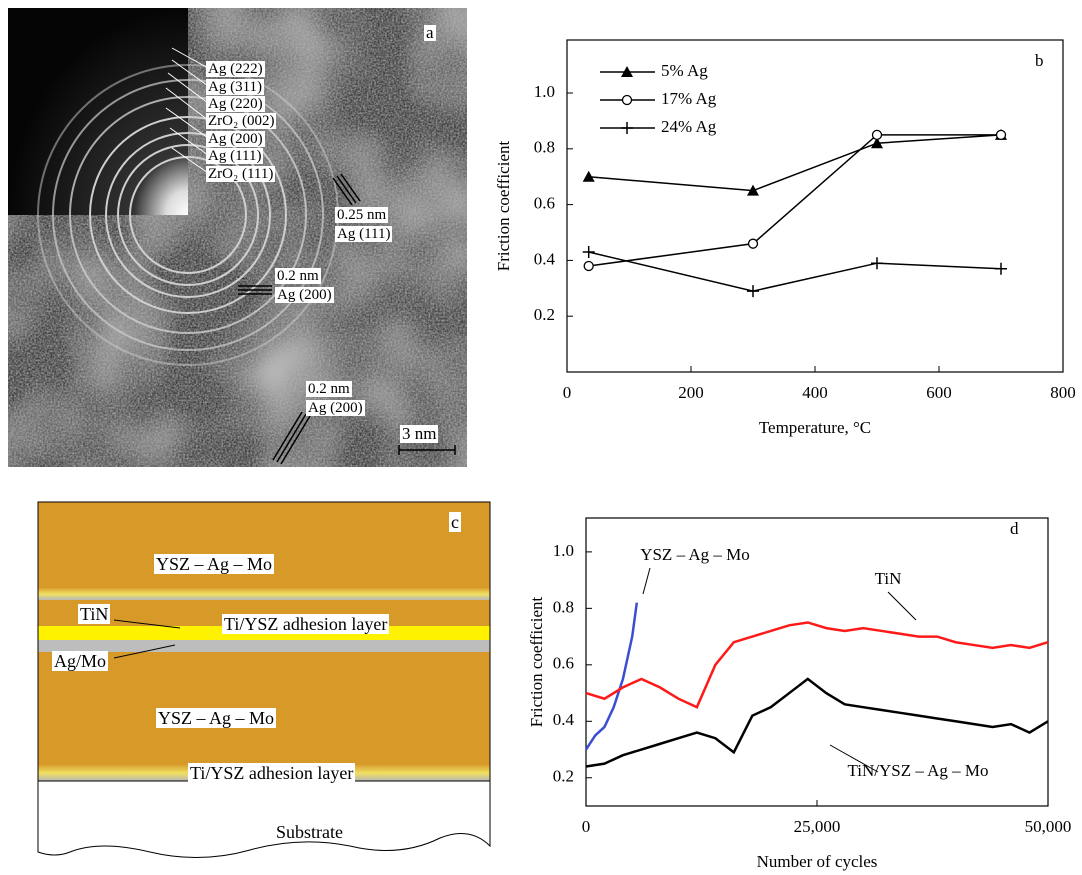  What do you see at coordinates (235, 156) in the screenshot?
I see `ring-label: Ag (111)` at bounding box center [235, 156].